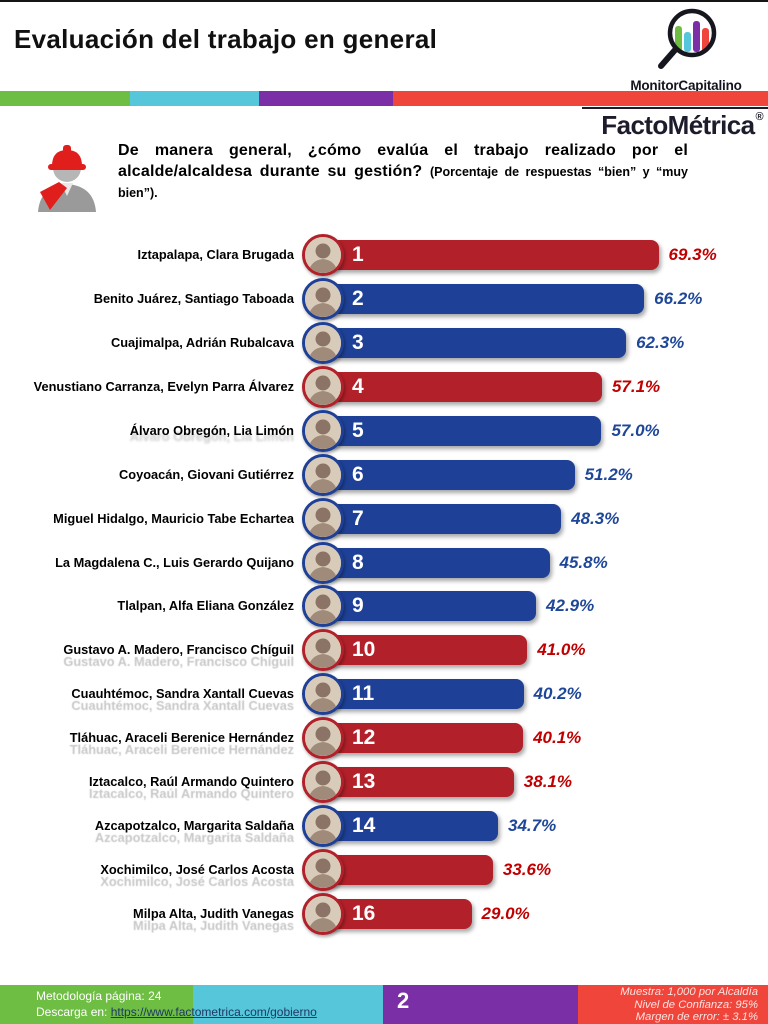 The image size is (768, 1024). I want to click on stripe-cyan, so click(194, 98).